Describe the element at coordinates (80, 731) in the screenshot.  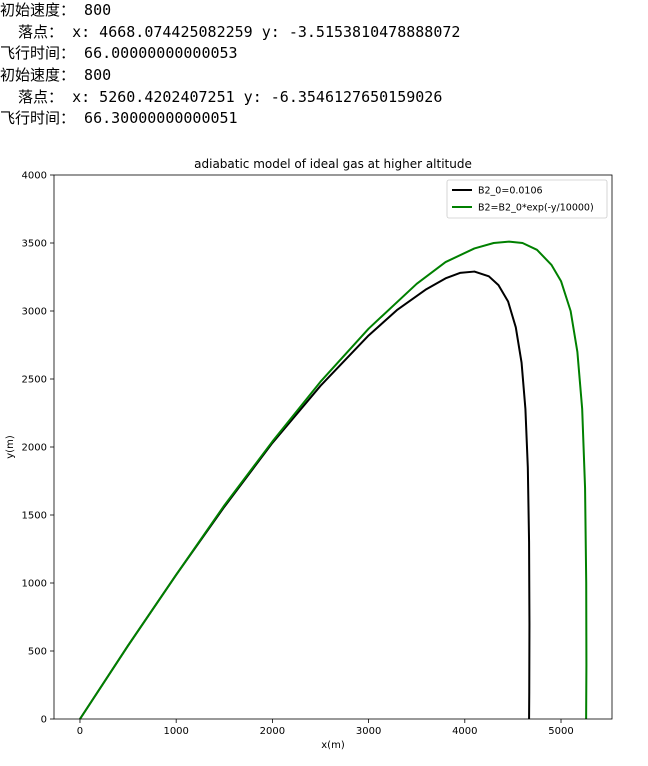
I see `x-tick-label: 0` at that location.